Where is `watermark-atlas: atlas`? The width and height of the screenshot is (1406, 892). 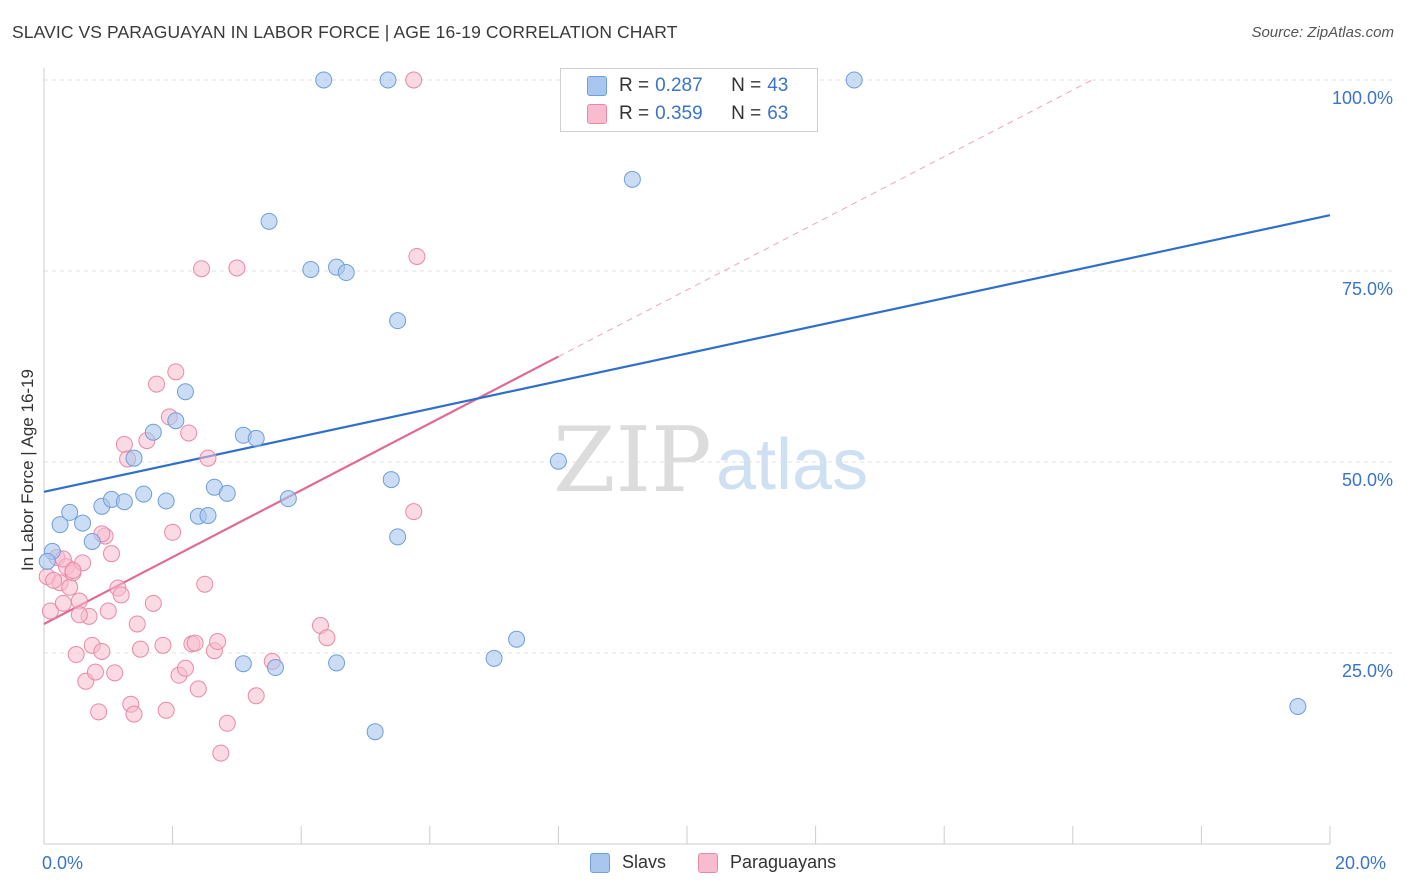 watermark-atlas: atlas is located at coordinates (792, 465).